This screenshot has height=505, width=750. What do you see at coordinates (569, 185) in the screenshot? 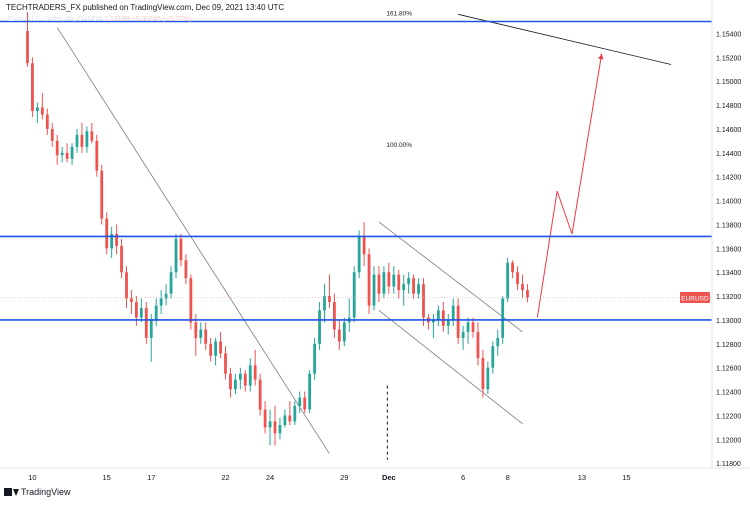
I see `projection-path` at bounding box center [569, 185].